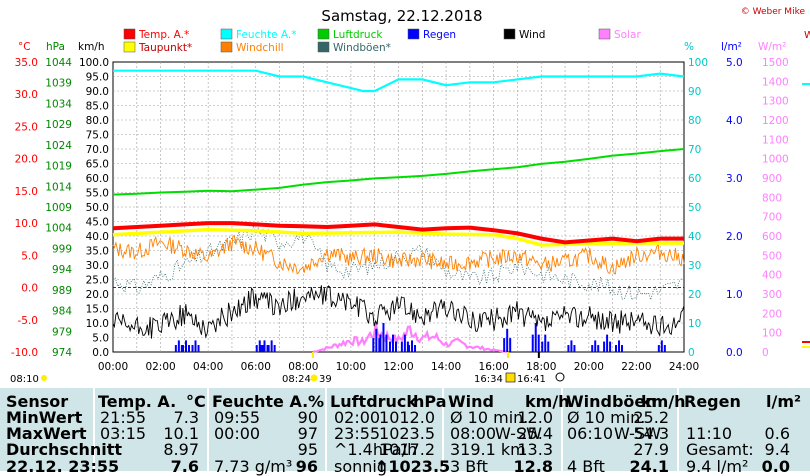 This screenshot has height=476, width=810. I want to click on x-tick-label: 04:00, so click(208, 367).